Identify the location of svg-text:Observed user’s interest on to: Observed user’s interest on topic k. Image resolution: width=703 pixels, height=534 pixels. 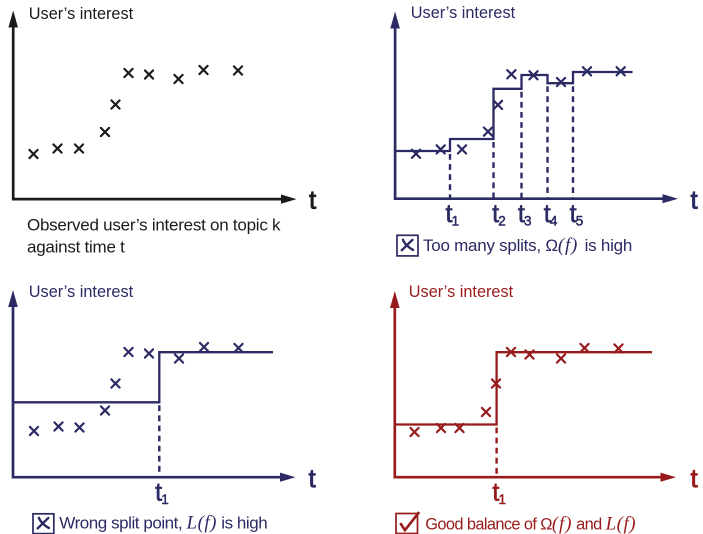
(154, 225).